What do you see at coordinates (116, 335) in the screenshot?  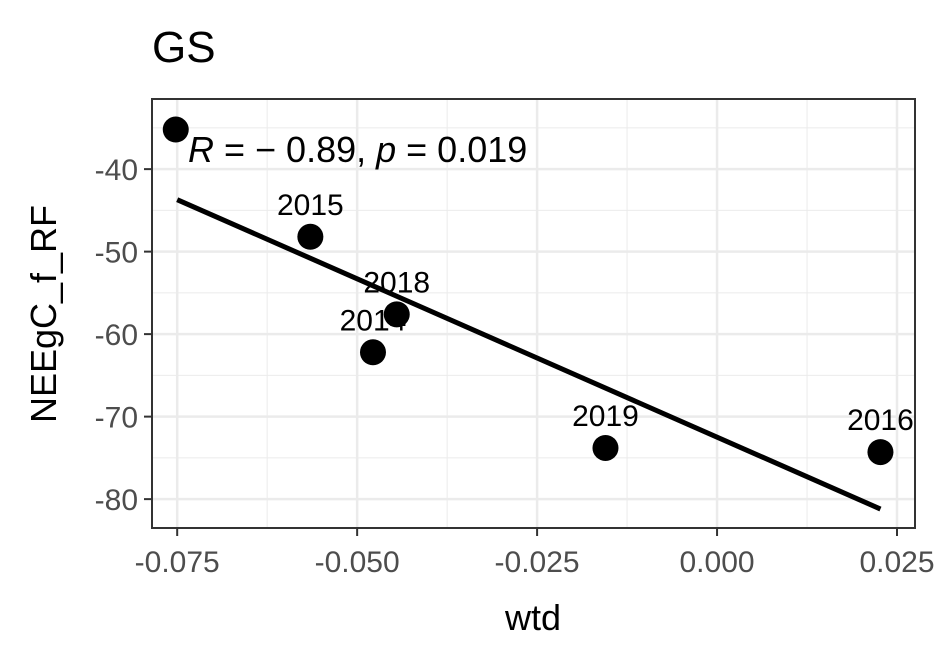 I see `y-tick-label: -60` at bounding box center [116, 335].